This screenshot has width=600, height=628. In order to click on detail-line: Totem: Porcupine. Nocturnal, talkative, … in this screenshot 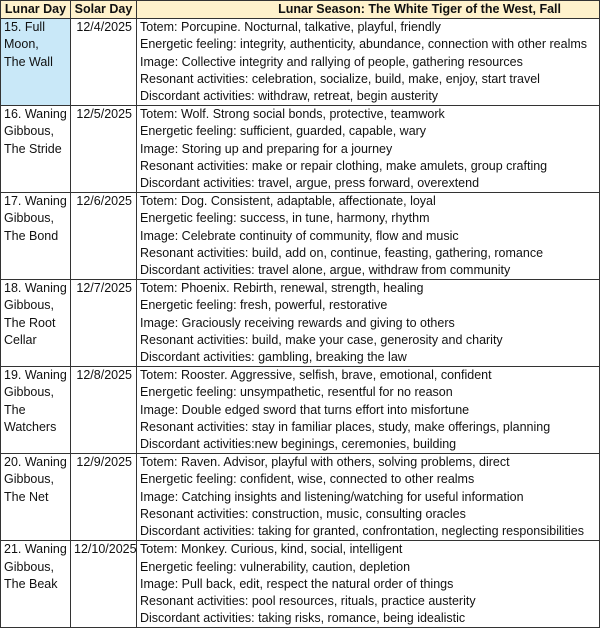, I will do `click(290, 27)`.